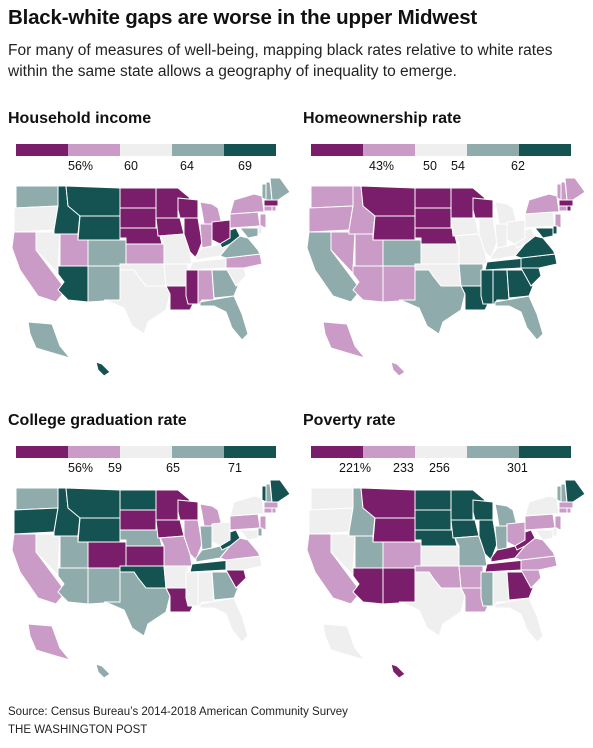  What do you see at coordinates (446, 167) in the screenshot?
I see `legend-ticks: 43% 50 54 62` at bounding box center [446, 167].